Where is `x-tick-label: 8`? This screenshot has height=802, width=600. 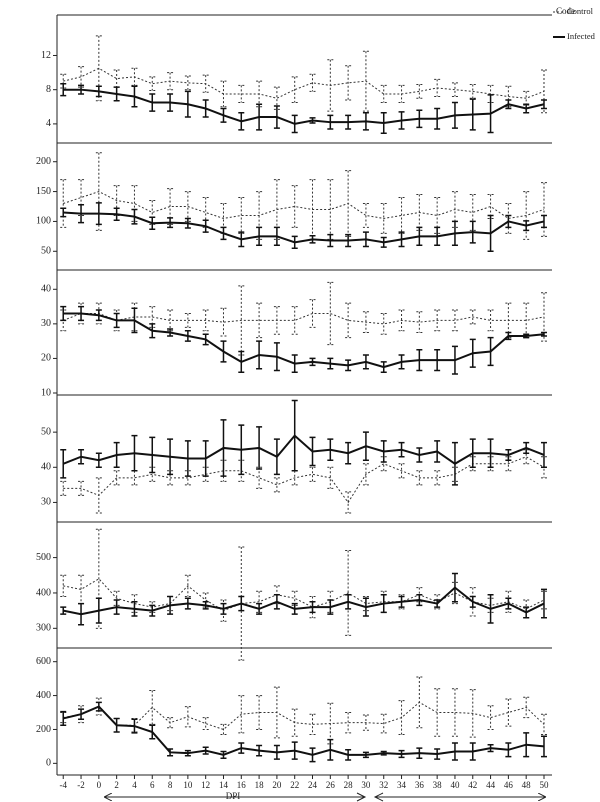 x-tick-label: 8 is located at coordinates (170, 785).